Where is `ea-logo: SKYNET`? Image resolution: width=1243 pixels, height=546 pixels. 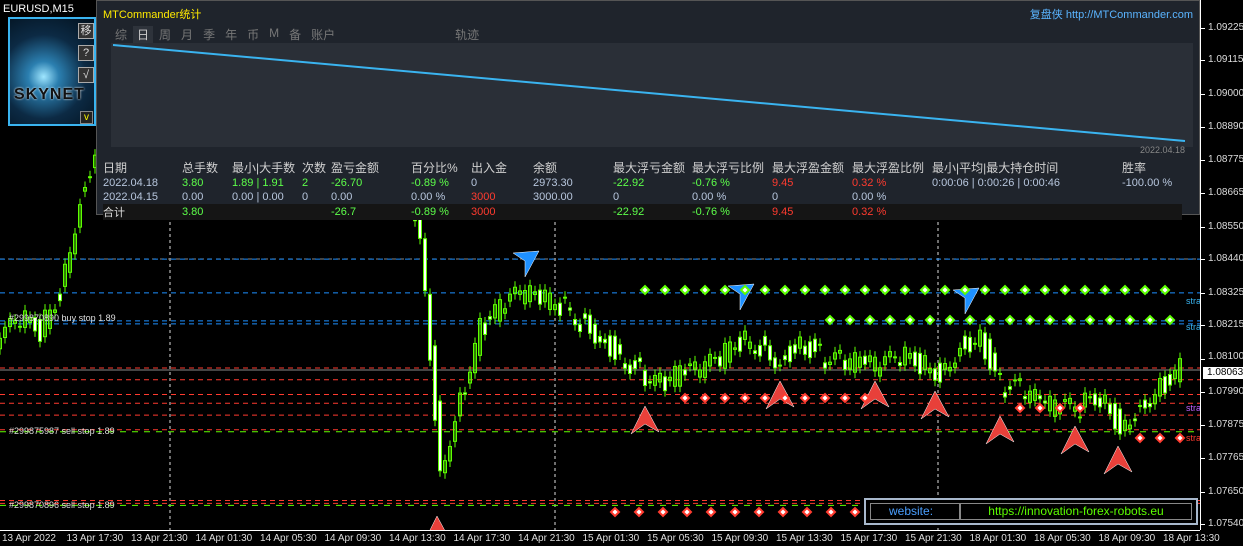 ea-logo: SKYNET is located at coordinates (49, 94).